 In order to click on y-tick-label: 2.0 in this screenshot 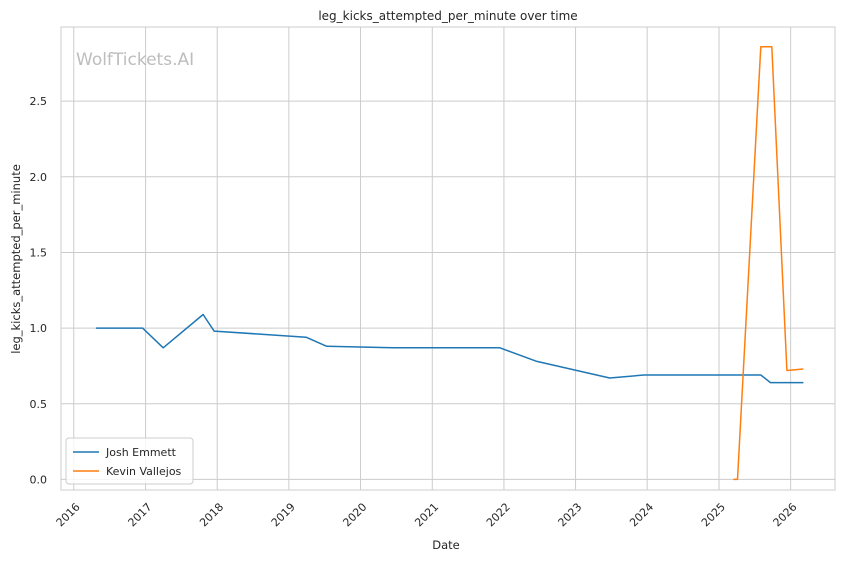, I will do `click(39, 177)`.